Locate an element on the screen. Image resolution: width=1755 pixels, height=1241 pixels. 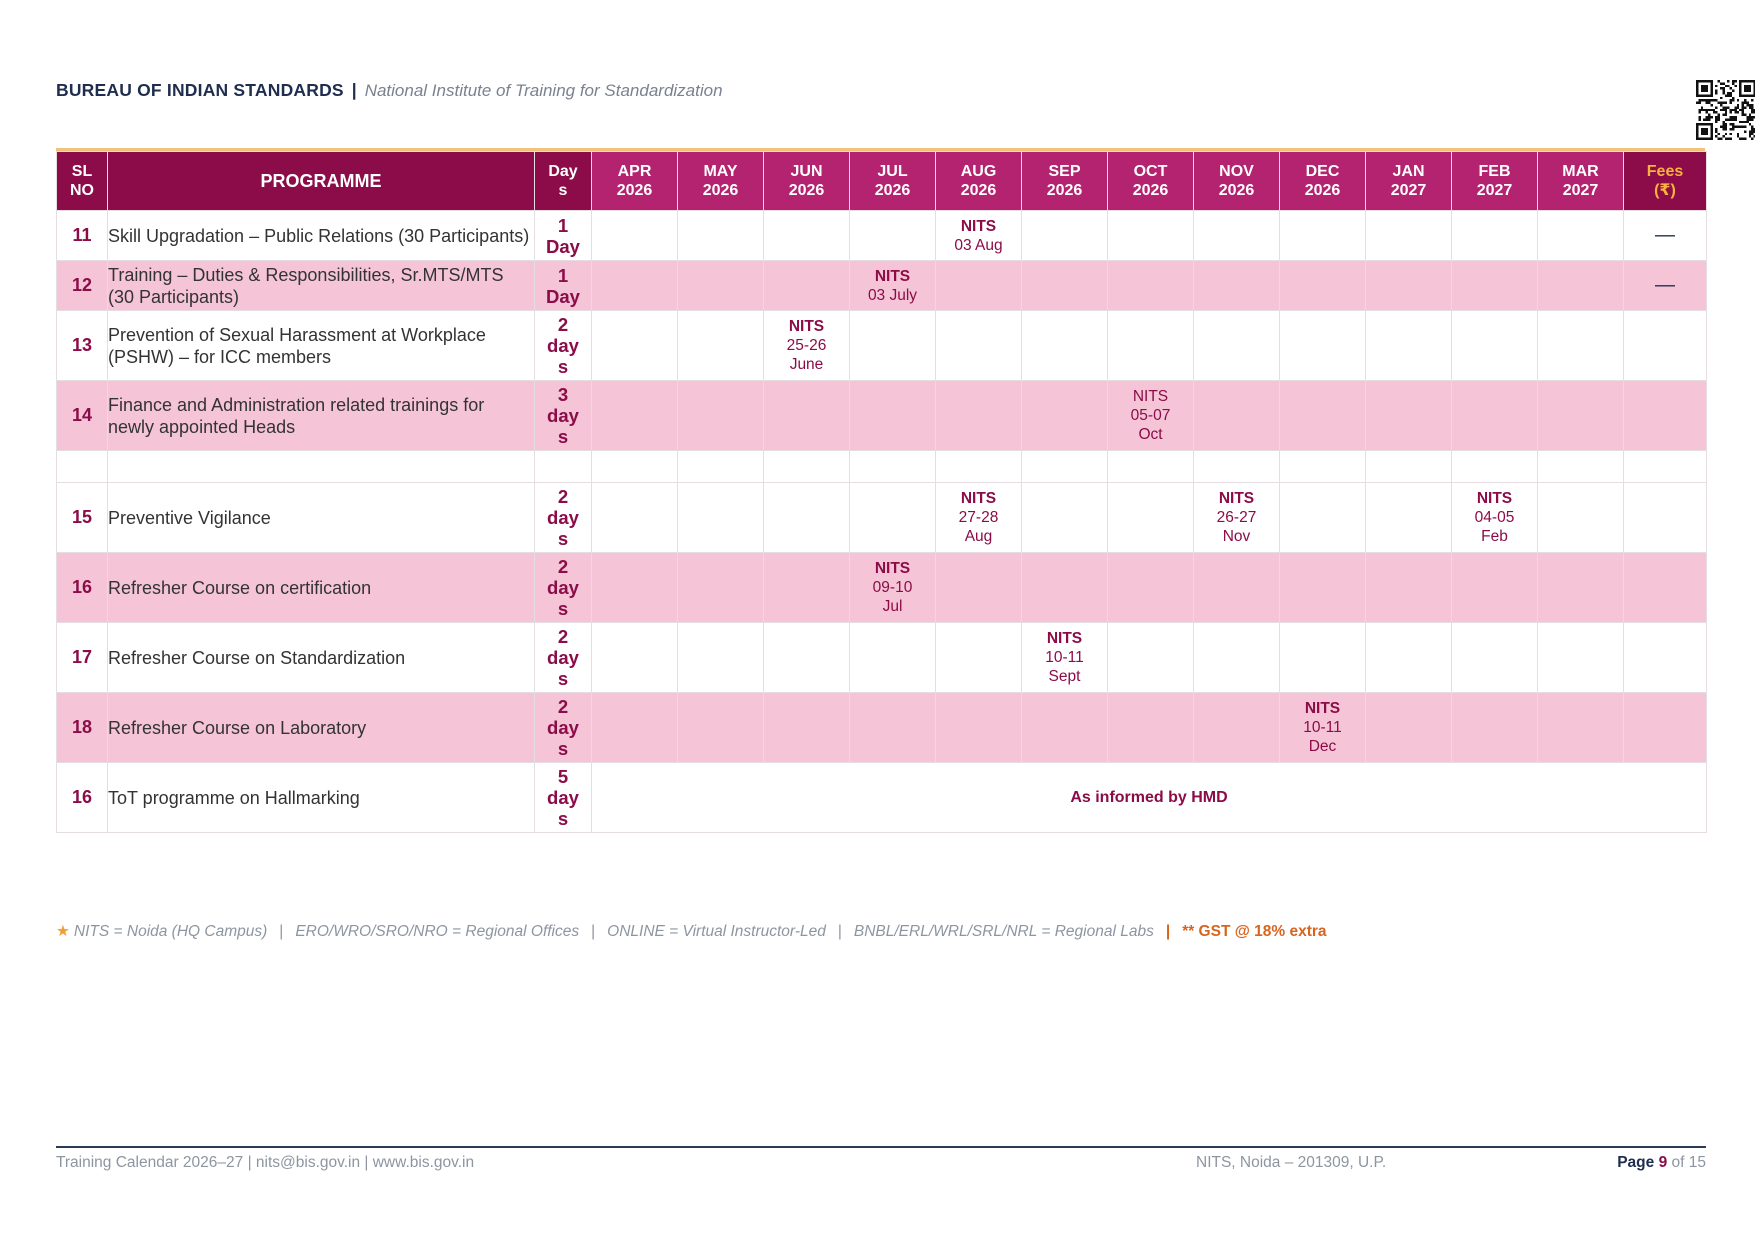
row-slno: 15 is located at coordinates (82, 517).